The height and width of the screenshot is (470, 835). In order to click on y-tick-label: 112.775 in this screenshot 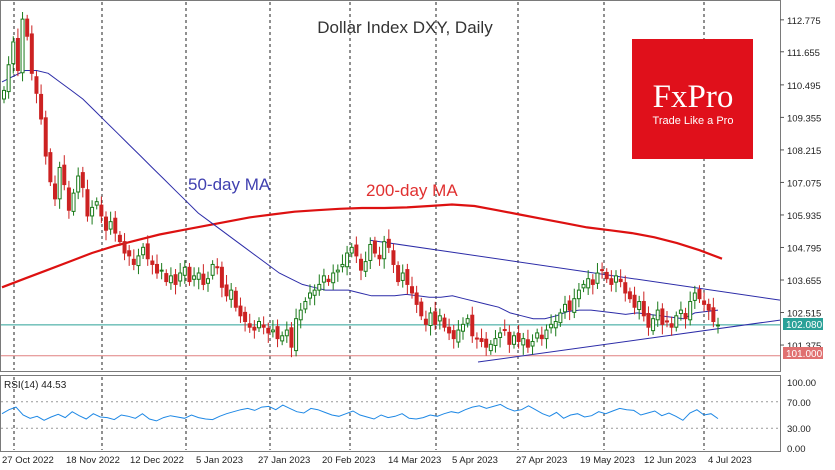, I will do `click(804, 21)`.